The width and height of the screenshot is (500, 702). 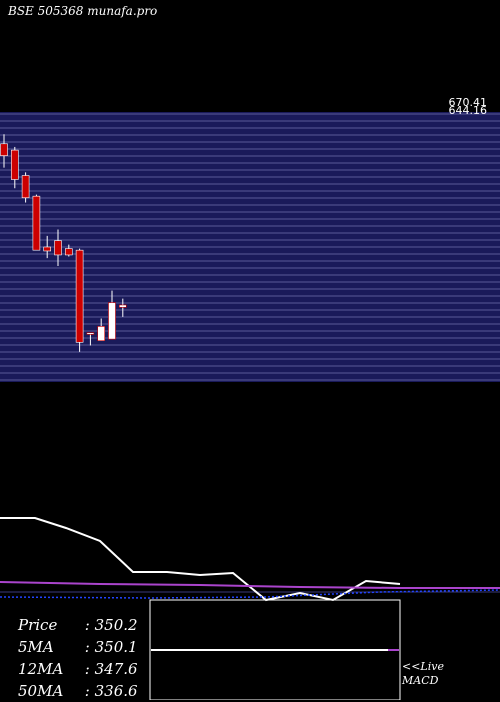 What do you see at coordinates (116, 625) in the screenshot?
I see `info-value-price: 350.2` at bounding box center [116, 625].